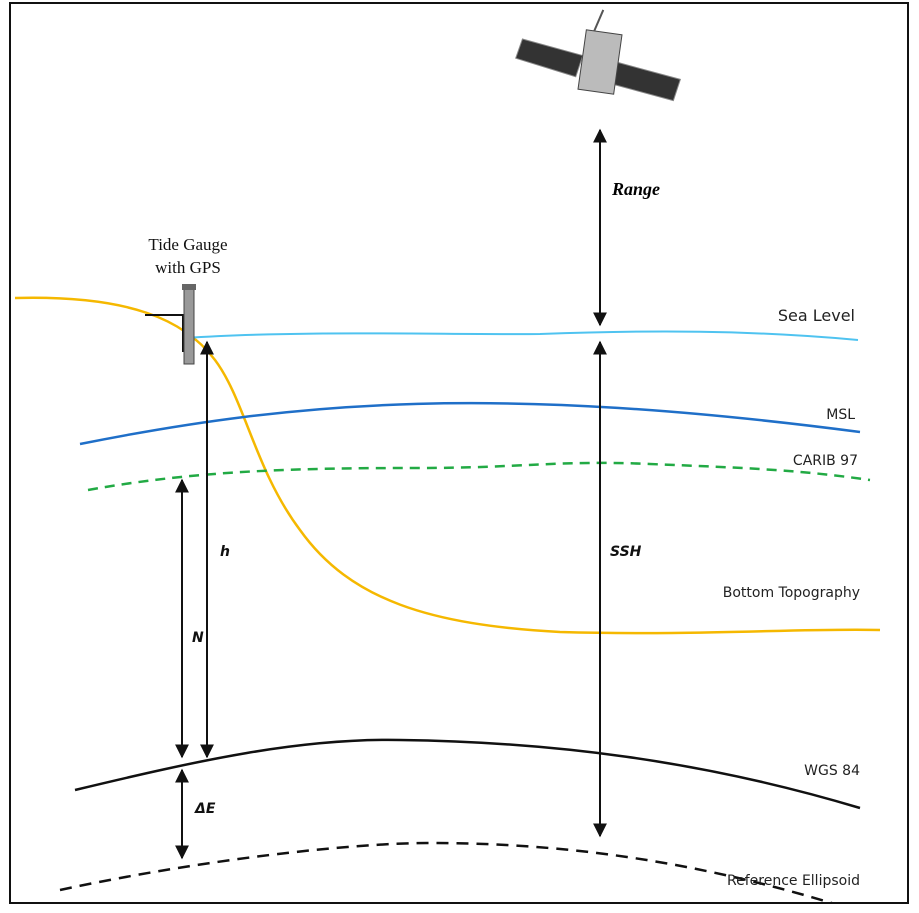 Image resolution: width=919 pixels, height=913 pixels. Describe the element at coordinates (225, 552) in the screenshot. I see `label: h` at that location.